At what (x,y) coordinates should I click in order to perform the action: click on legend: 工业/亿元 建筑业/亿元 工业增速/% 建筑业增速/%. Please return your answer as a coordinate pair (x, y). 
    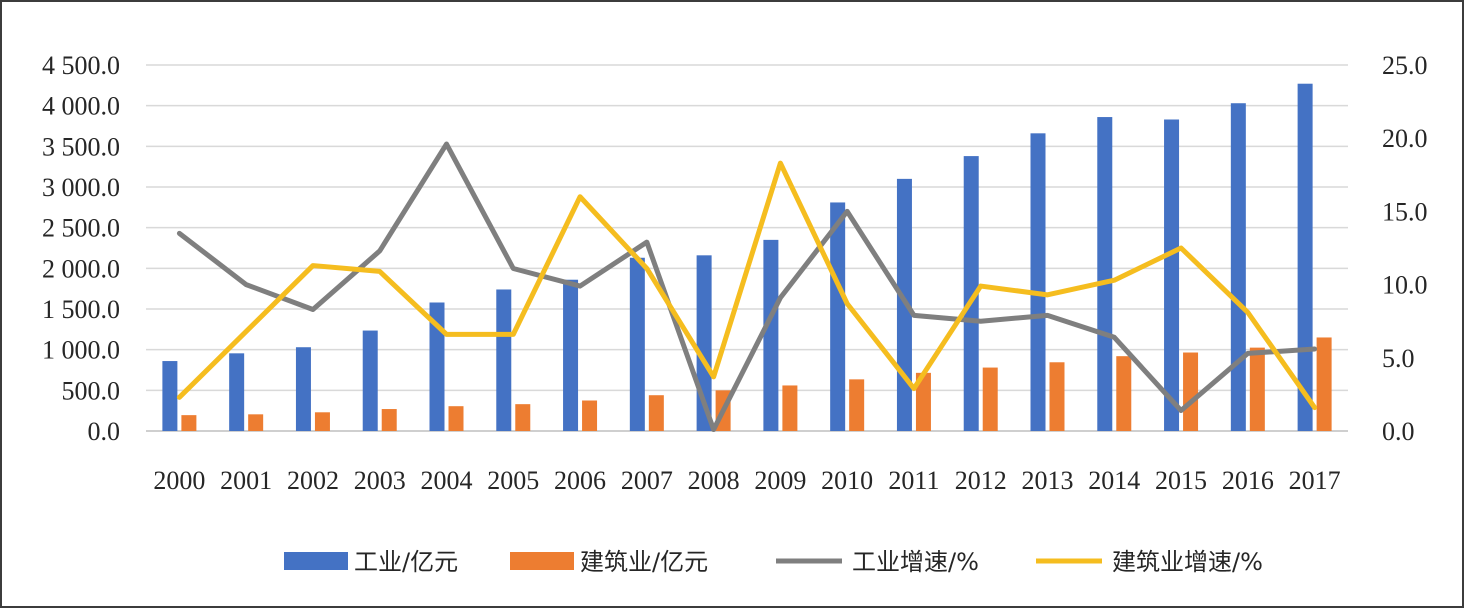
    Looking at the image, I should click on (773, 562).